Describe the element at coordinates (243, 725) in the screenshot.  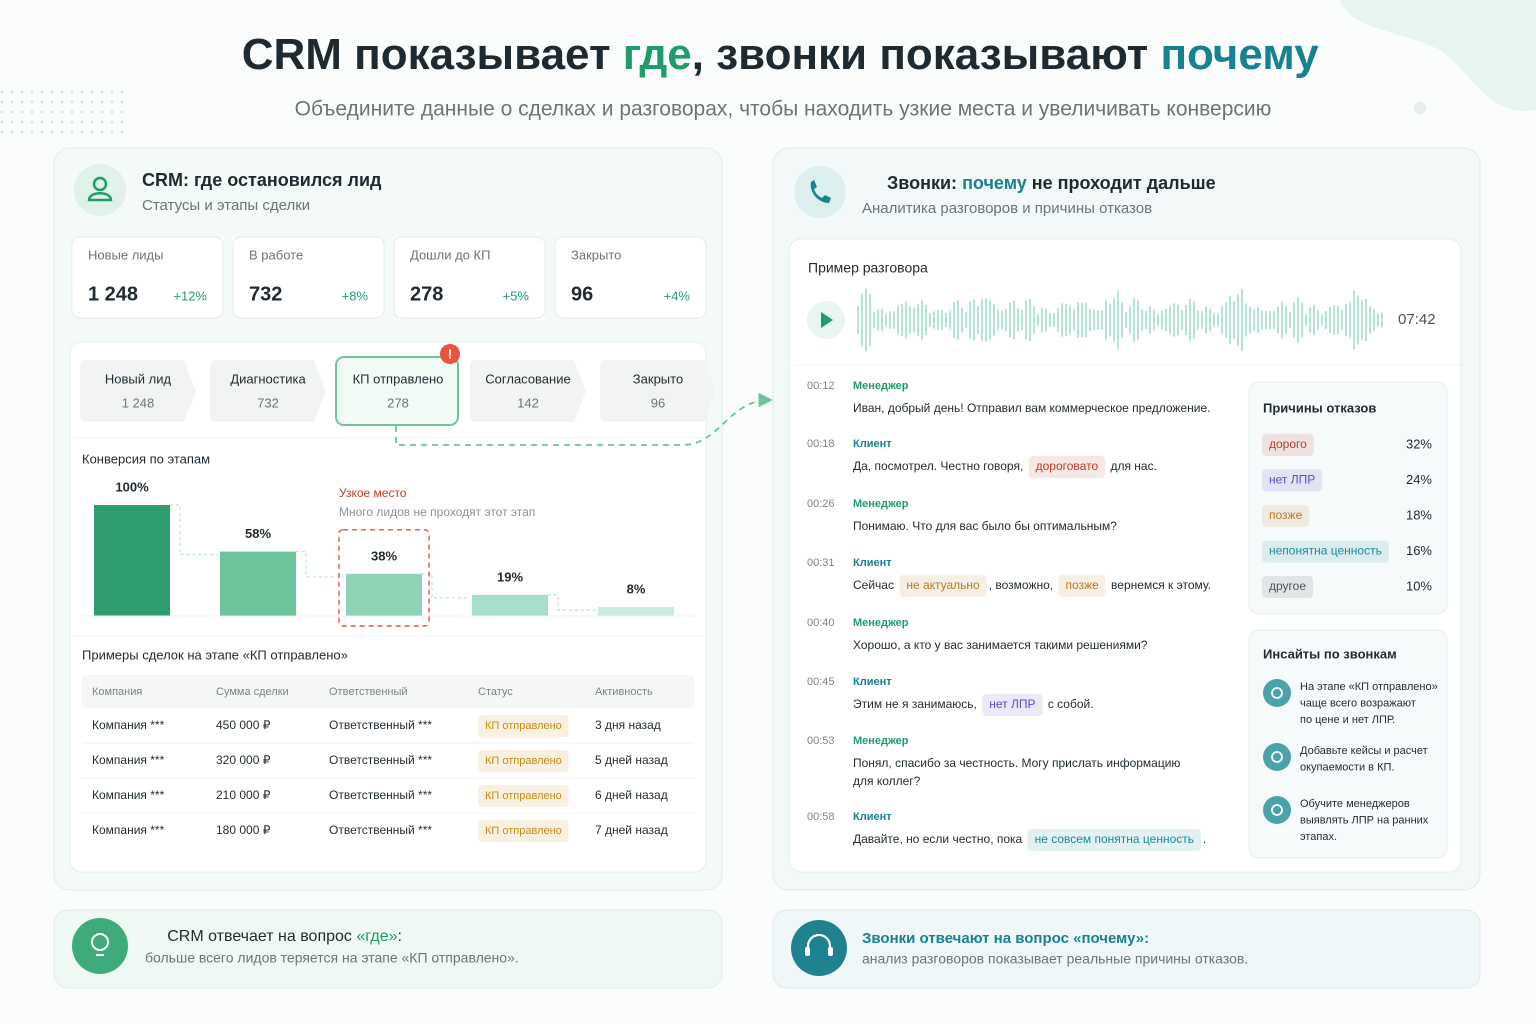
I see `table-cell: 450 000 ₽` at that location.